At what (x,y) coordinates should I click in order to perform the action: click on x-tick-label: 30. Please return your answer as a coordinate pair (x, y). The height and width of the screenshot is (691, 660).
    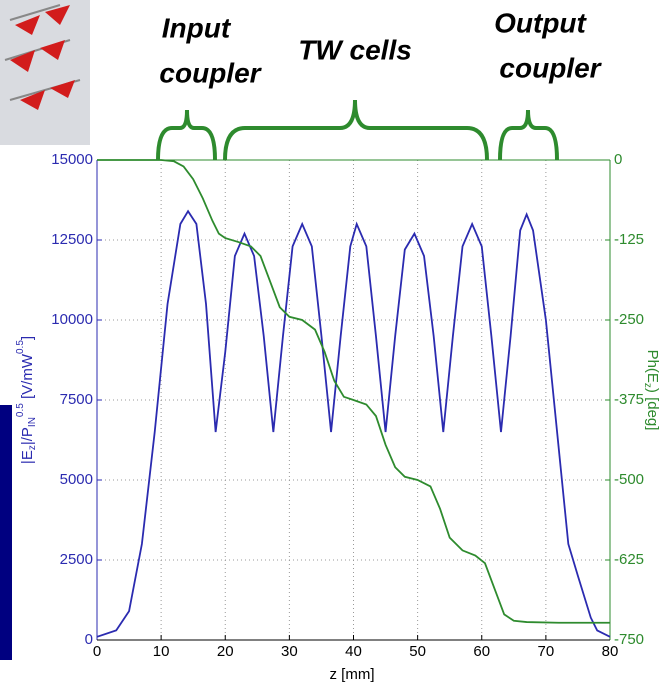
    Looking at the image, I should click on (289, 651).